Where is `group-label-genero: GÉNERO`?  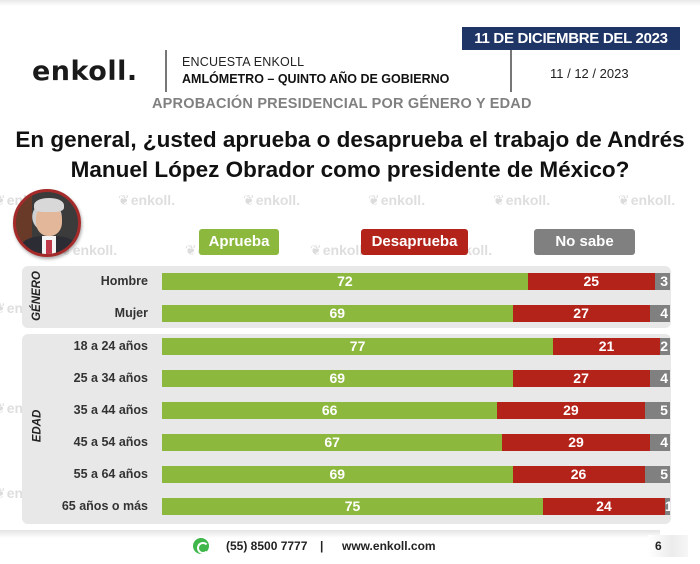 group-label-genero: GÉNERO is located at coordinates (36, 296).